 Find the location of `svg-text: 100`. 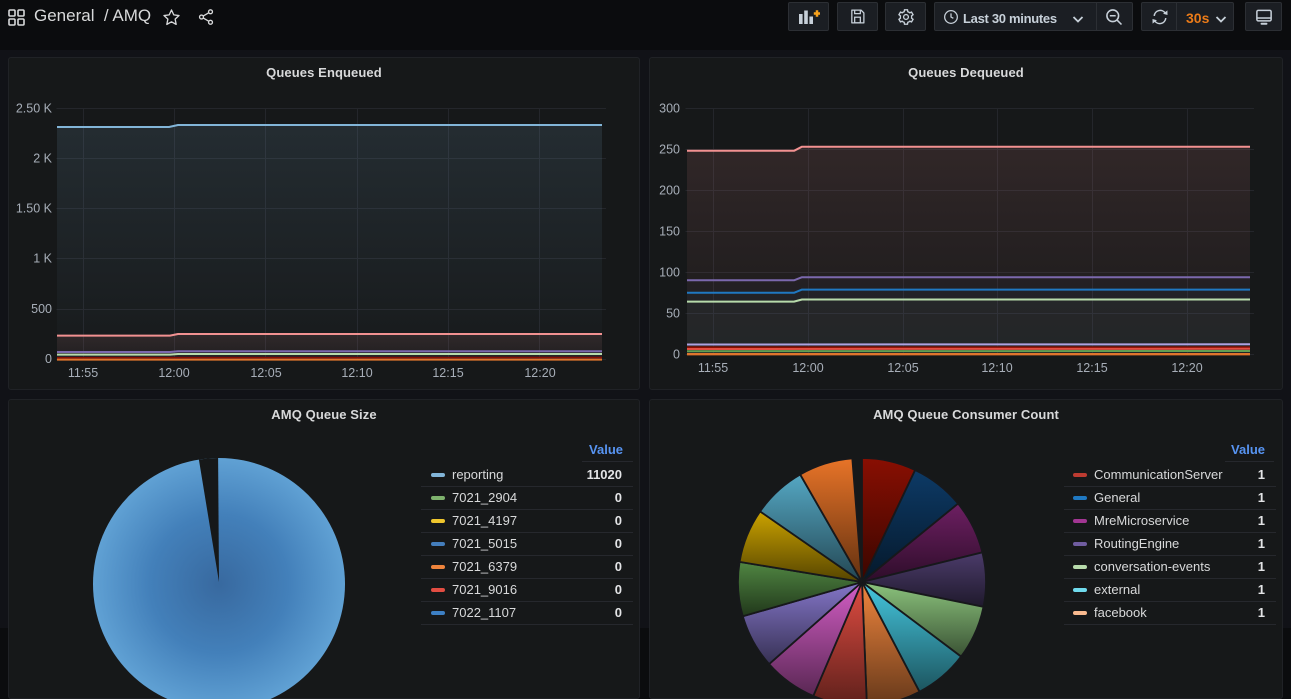

svg-text: 100 is located at coordinates (669, 273).